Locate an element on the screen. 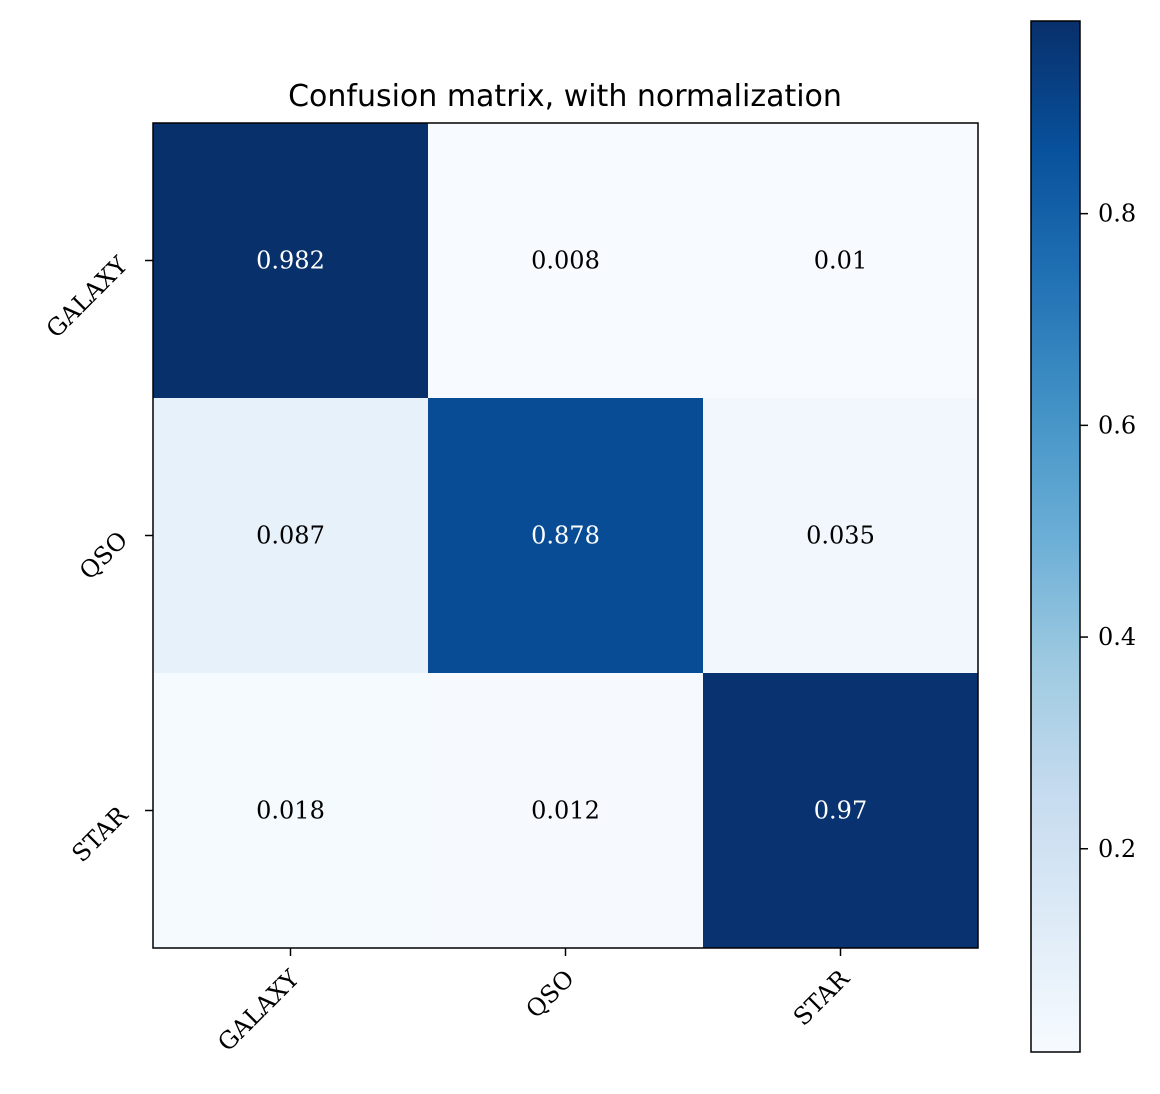 The width and height of the screenshot is (1160, 1094). cell-value-label: 0.087 is located at coordinates (290, 536).